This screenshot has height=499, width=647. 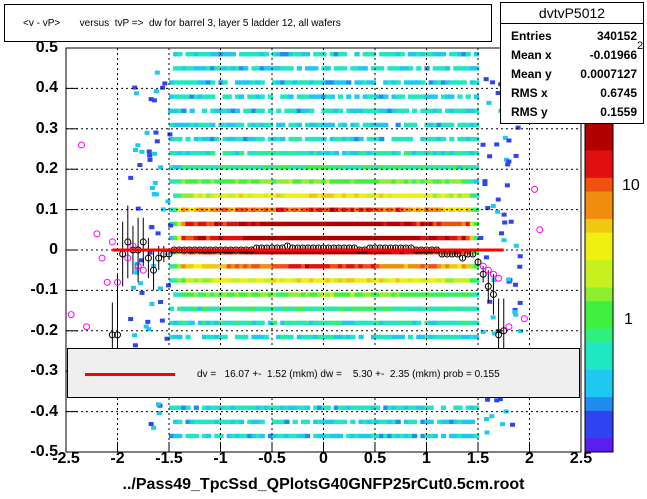 What do you see at coordinates (599, 143) in the screenshot?
I see `color-scale-segment` at bounding box center [599, 143].